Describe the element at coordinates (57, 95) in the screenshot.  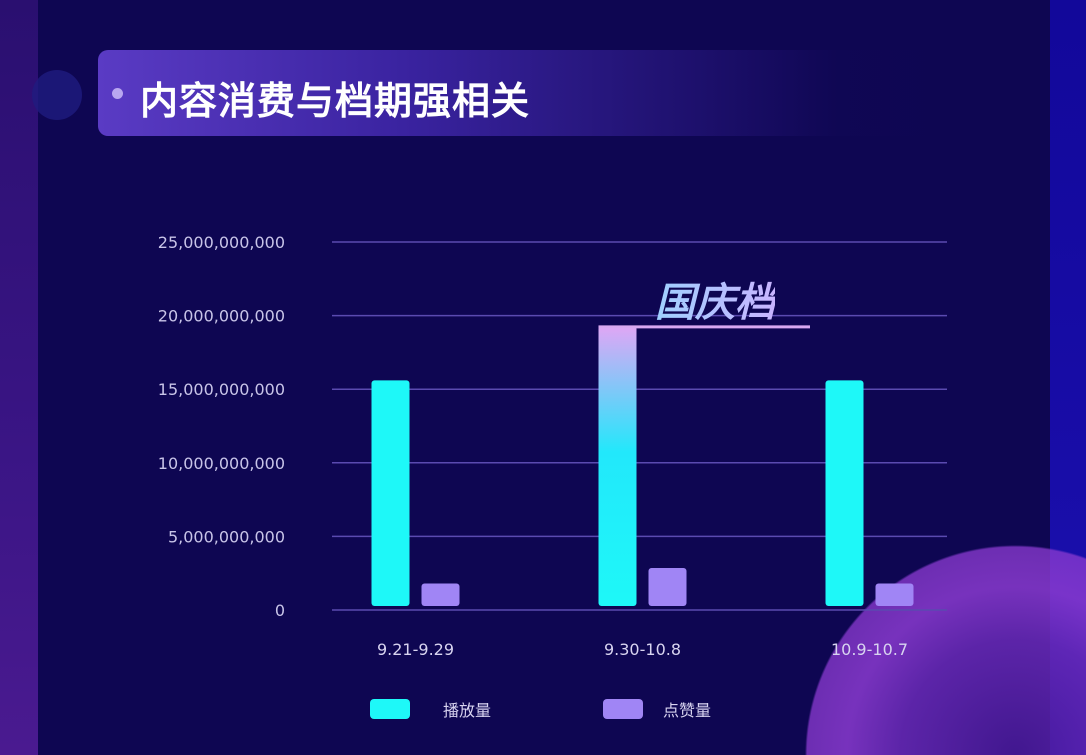
I see `decorative-orb` at that location.